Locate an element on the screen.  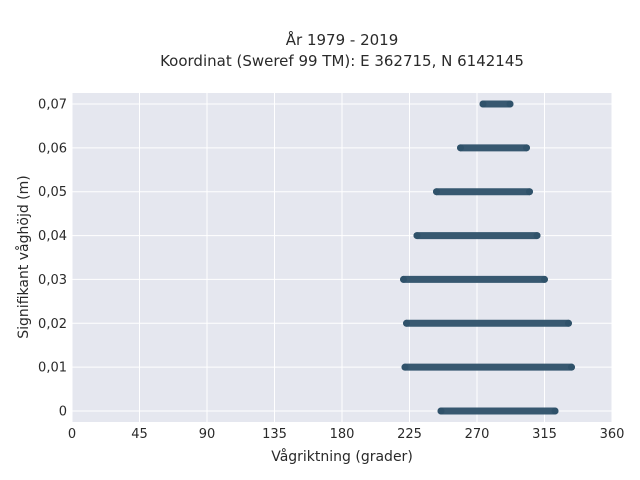
y-axis-ticks: 0 0,01 0,02 0,03 0,04 0,05 0,06 0,07 is located at coordinates (52, 258).